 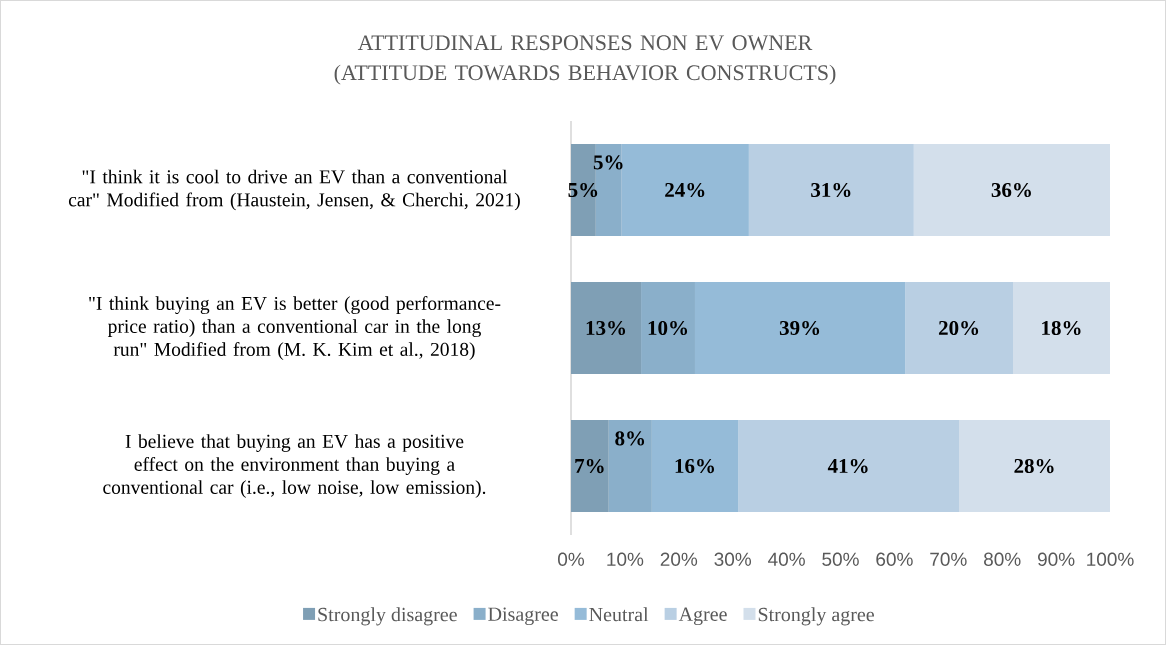 I want to click on x-tick-label: 40%, so click(x=786, y=559).